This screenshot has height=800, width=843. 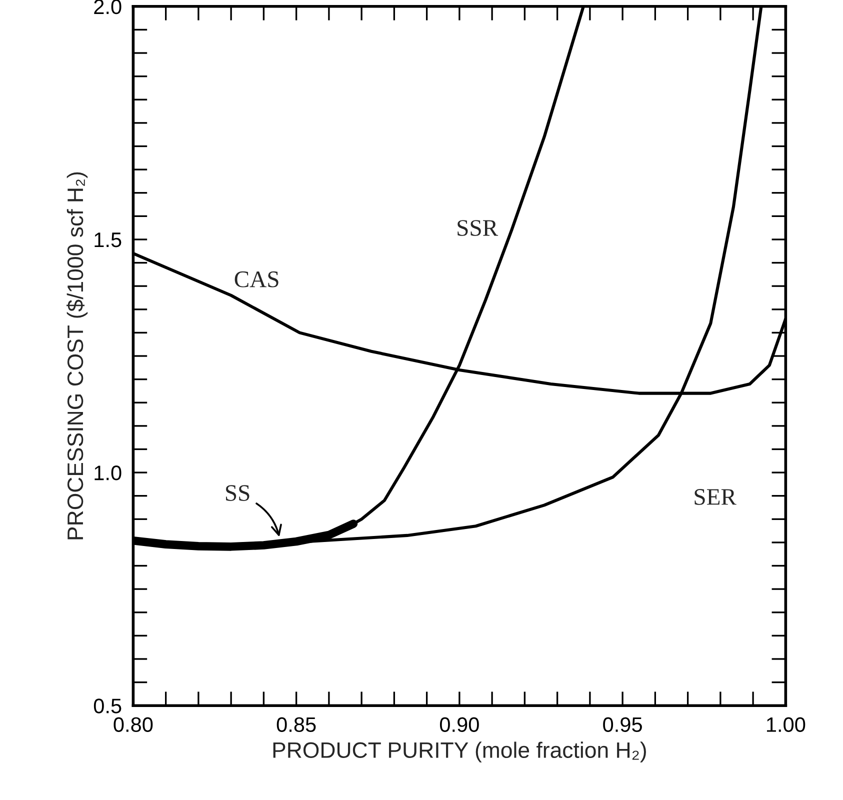 What do you see at coordinates (77, 356) in the screenshot?
I see `y-axis-title: PROCESSING COST ($/1000 scf H₂)` at bounding box center [77, 356].